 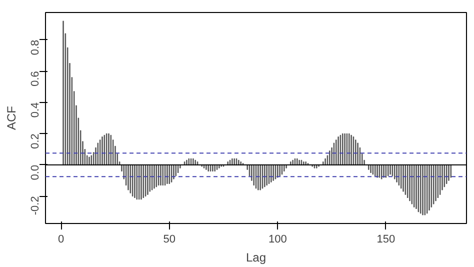 What do you see at coordinates (11, 118) in the screenshot?
I see `y-axis-title: ACF` at bounding box center [11, 118].